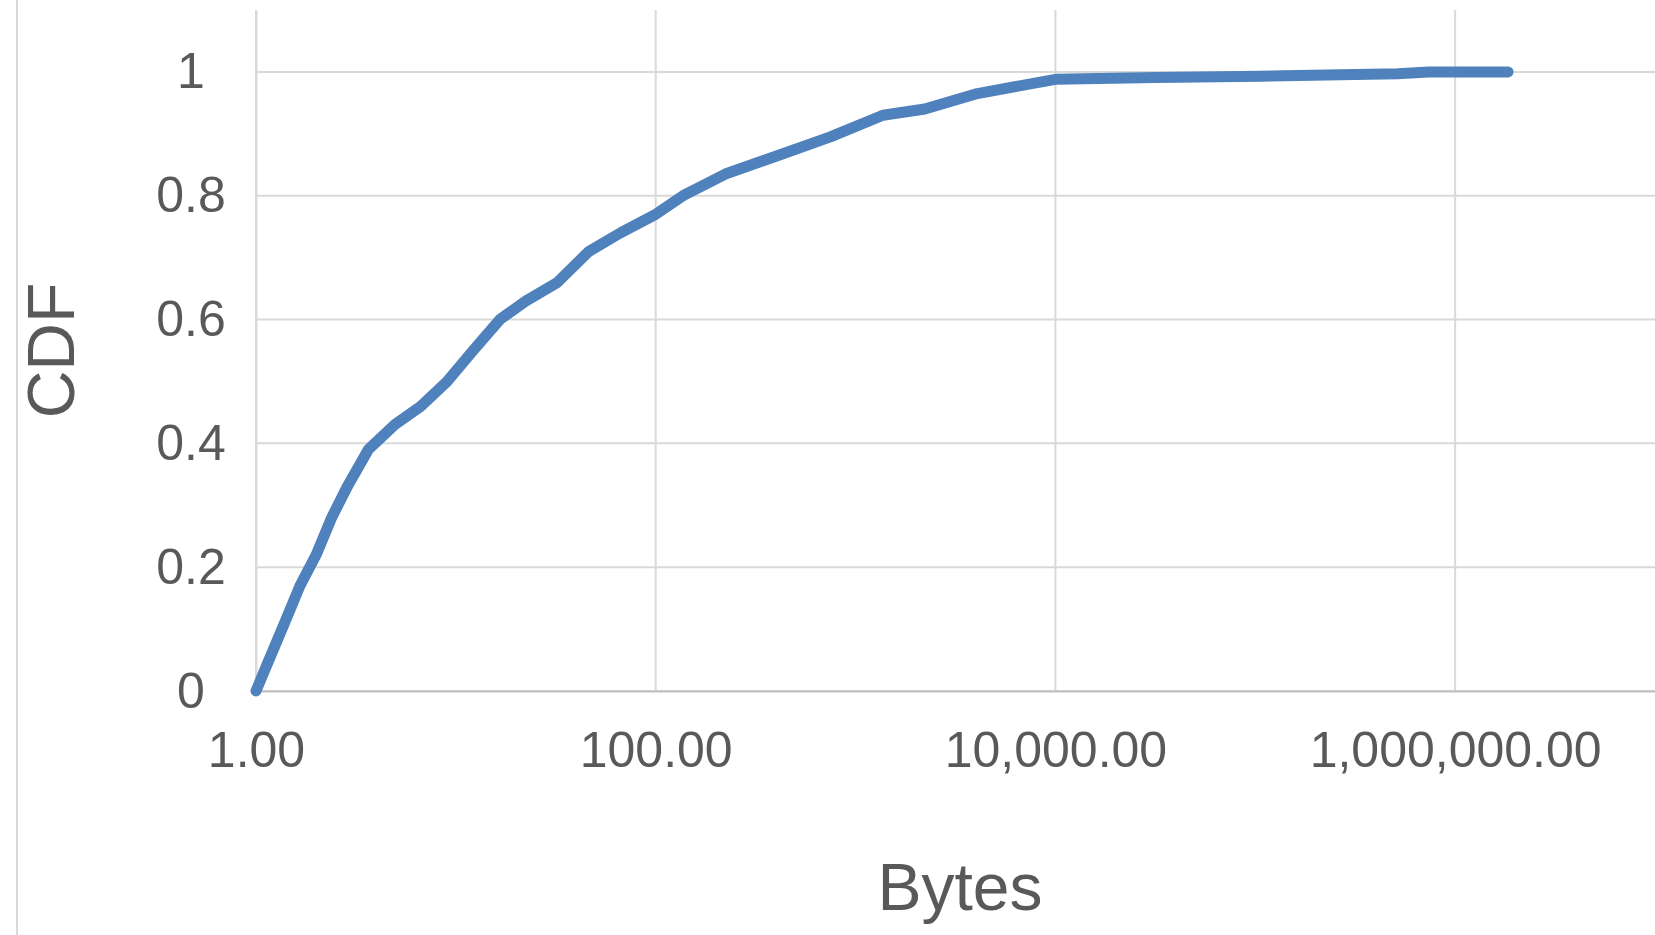 The image size is (1655, 935). I want to click on x-tick-label: 1,000,000.00, so click(1455, 749).